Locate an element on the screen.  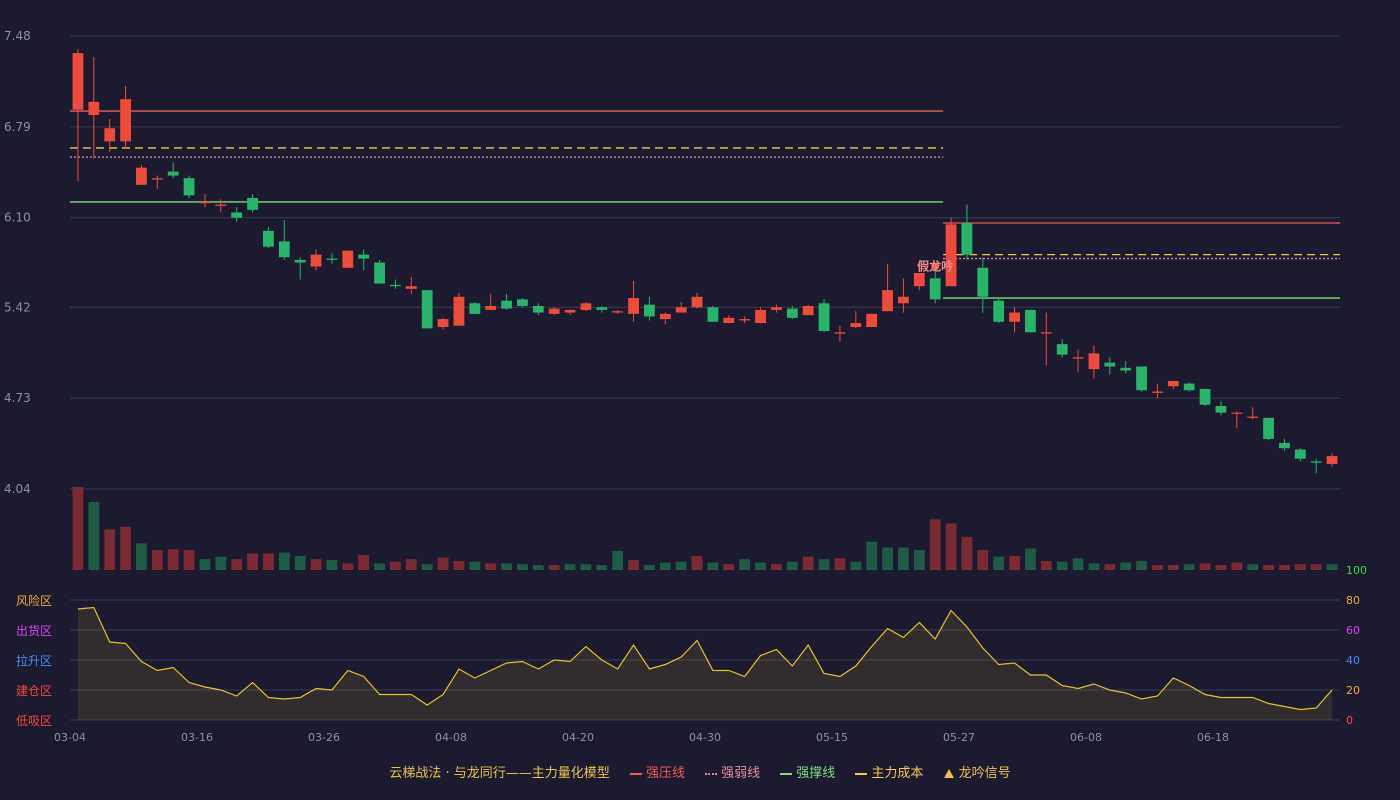
legend-item-strong-pressure: 强压线 is located at coordinates (657, 771).